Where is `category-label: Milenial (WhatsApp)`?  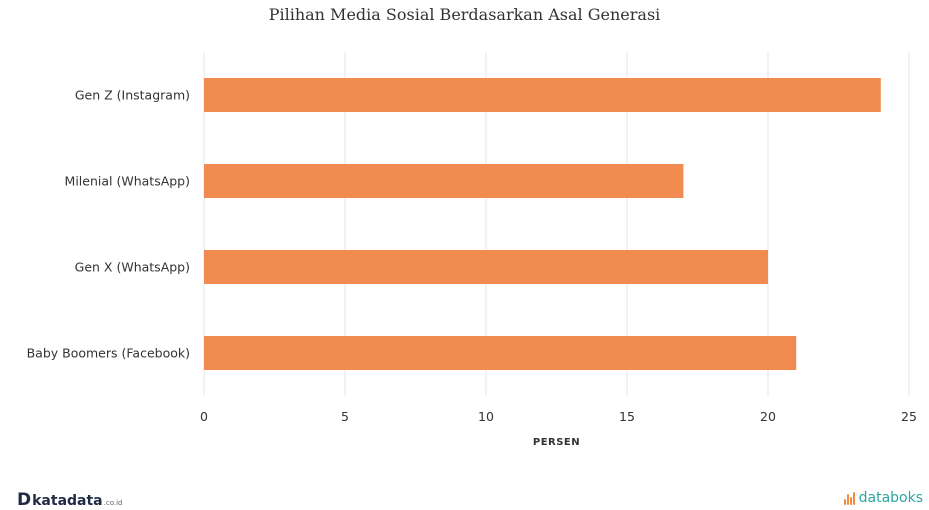
category-label: Milenial (WhatsApp) is located at coordinates (127, 181).